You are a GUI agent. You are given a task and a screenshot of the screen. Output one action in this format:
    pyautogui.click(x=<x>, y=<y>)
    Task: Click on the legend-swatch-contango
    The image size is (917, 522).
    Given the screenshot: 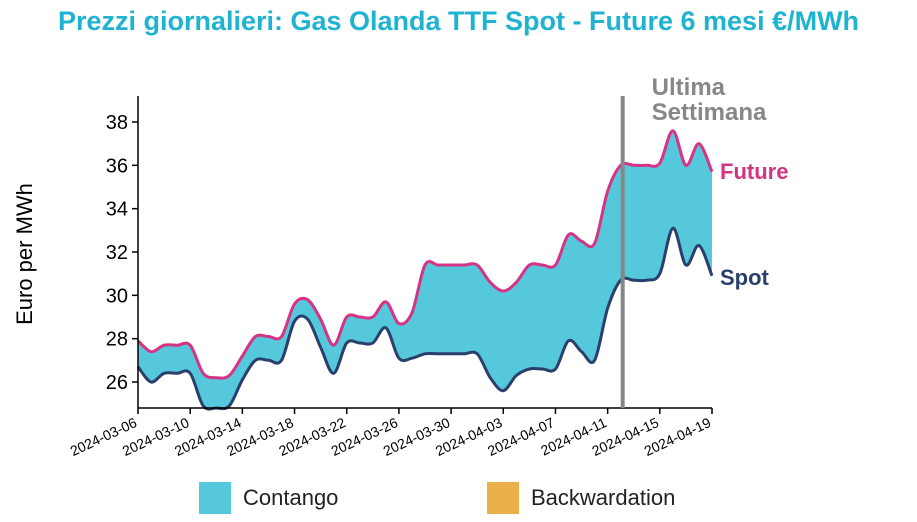 What is the action you would take?
    pyautogui.click(x=215, y=498)
    